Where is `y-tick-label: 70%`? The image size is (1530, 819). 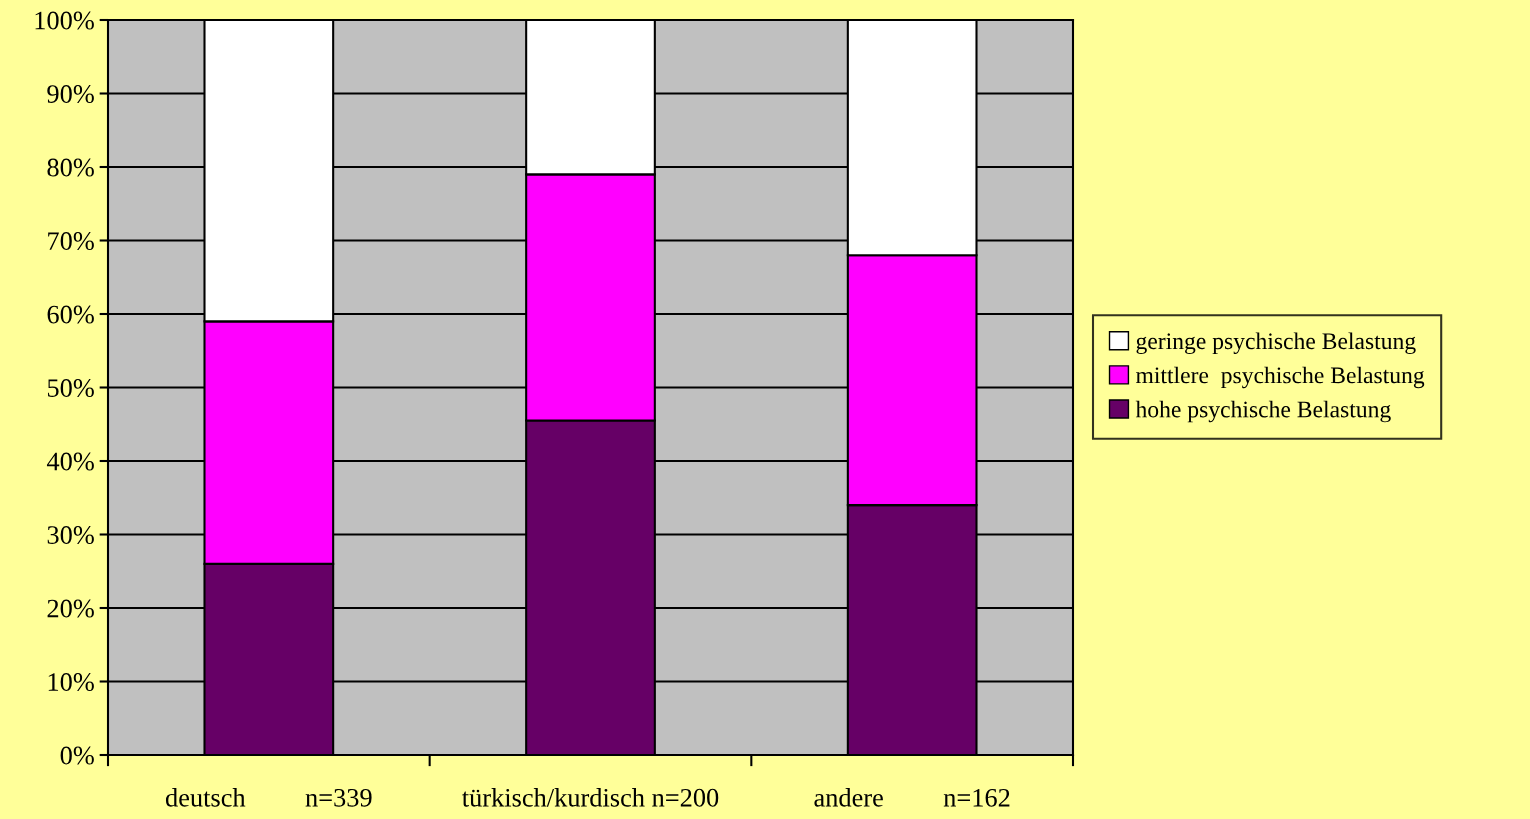 y-tick-label: 70% is located at coordinates (71, 241).